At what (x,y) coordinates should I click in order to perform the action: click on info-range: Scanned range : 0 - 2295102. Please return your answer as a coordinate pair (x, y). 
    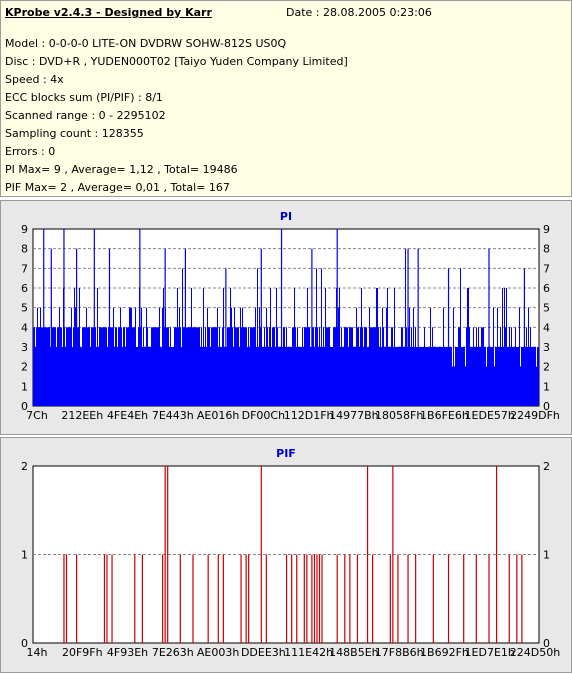
    Looking at the image, I should click on (85, 115).